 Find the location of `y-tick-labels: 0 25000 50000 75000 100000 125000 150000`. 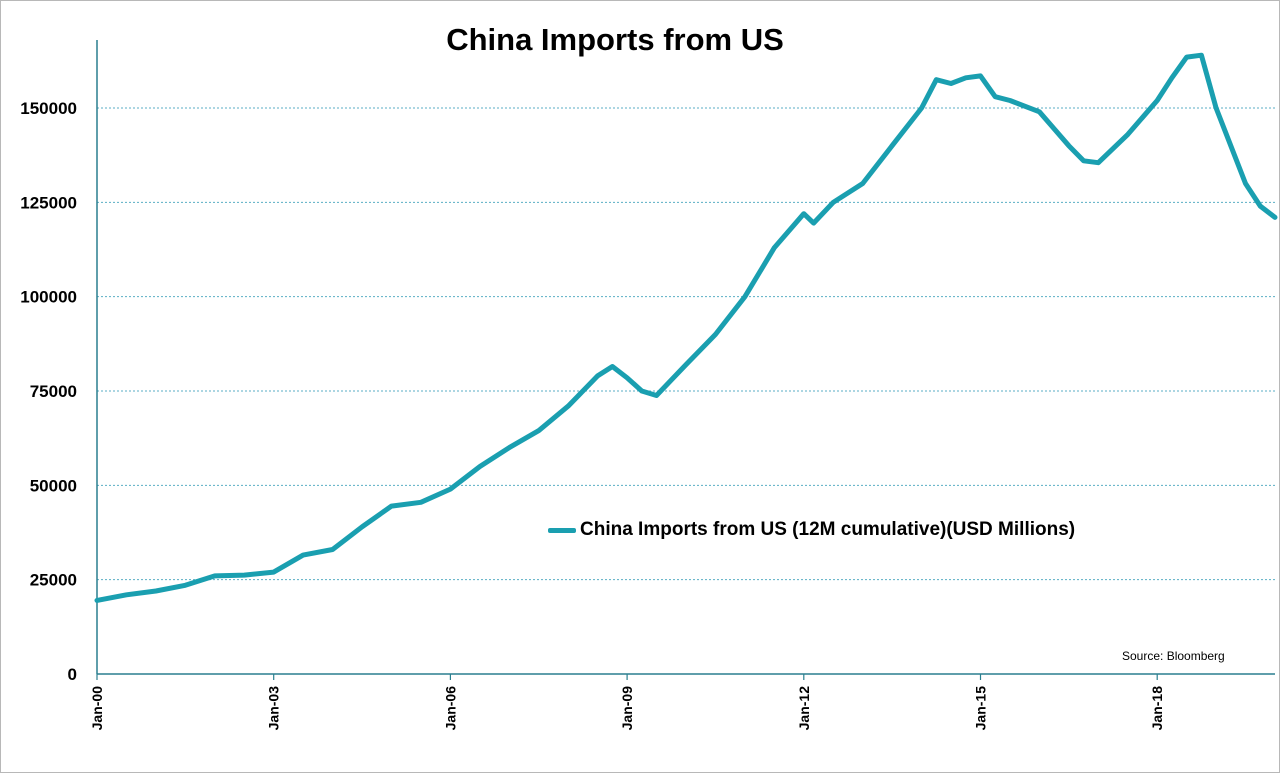

y-tick-labels: 0 25000 50000 75000 100000 125000 150000 is located at coordinates (48, 391).